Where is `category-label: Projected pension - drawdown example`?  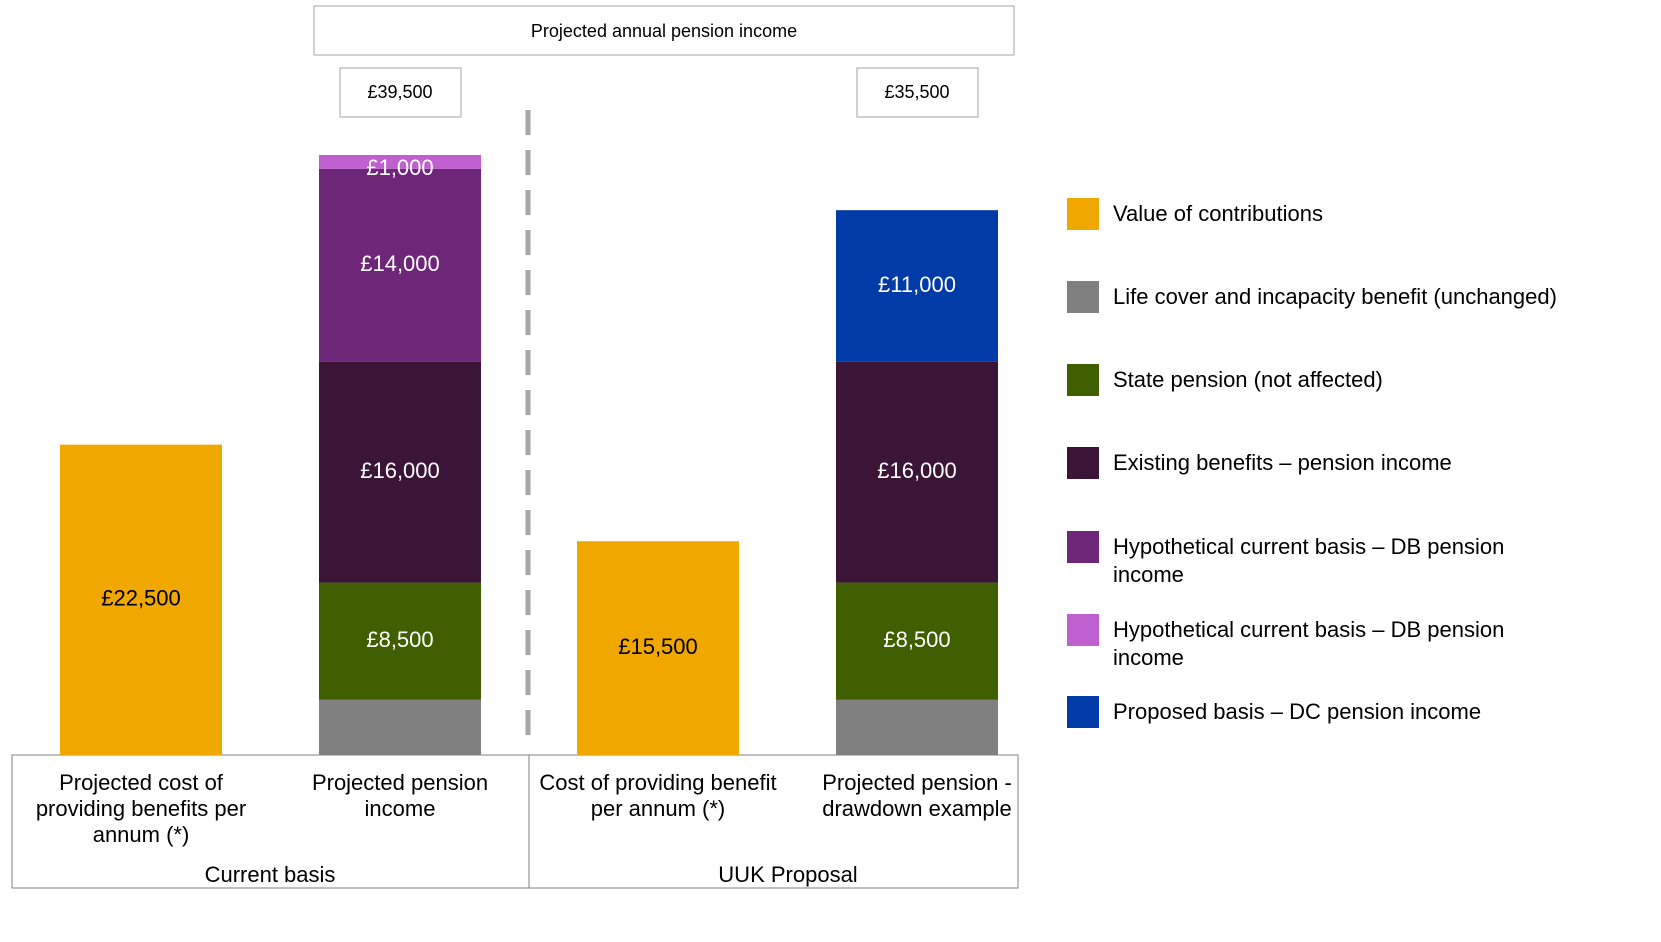 category-label: Projected pension - drawdown example is located at coordinates (917, 795).